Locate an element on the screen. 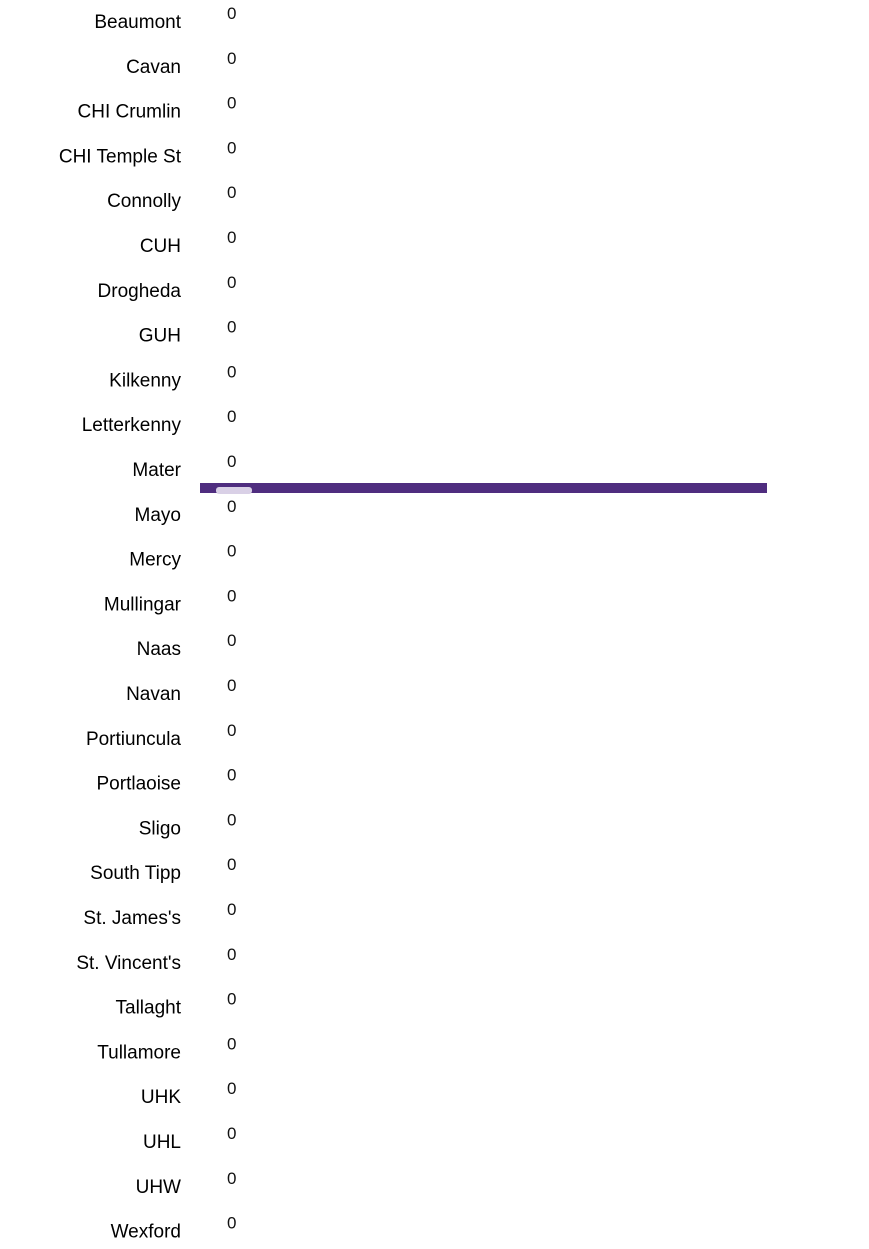 The height and width of the screenshot is (1249, 869). highlight-bar-mater is located at coordinates (483, 488).